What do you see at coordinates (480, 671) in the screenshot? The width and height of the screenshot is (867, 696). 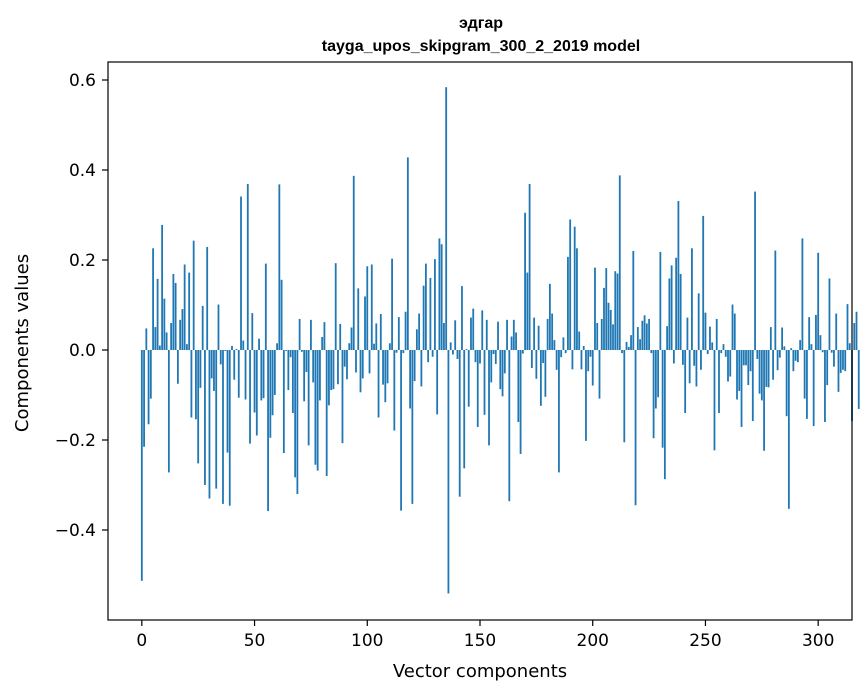 I see `x-axis-label: Vector components` at bounding box center [480, 671].